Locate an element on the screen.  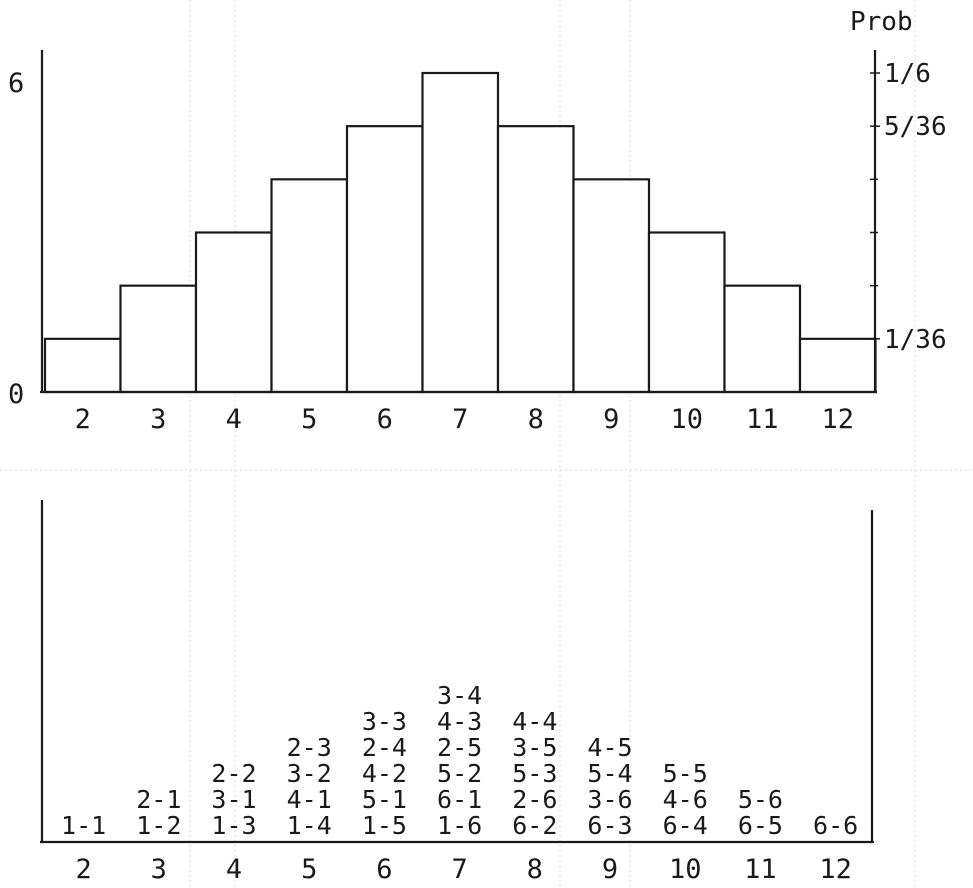
outcome-12-0: 6-6 is located at coordinates (835, 825).